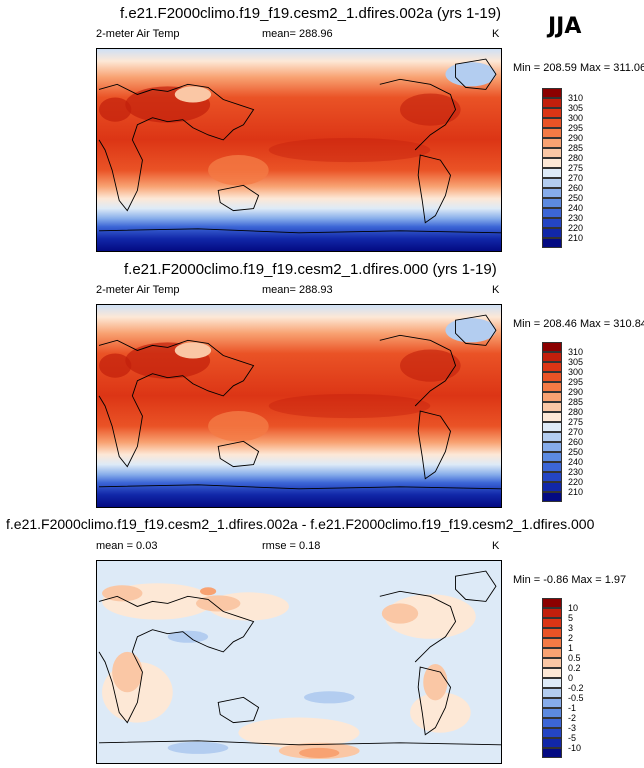 The height and width of the screenshot is (768, 644). I want to click on panel-2-colorbar-label: 305, so click(576, 362).